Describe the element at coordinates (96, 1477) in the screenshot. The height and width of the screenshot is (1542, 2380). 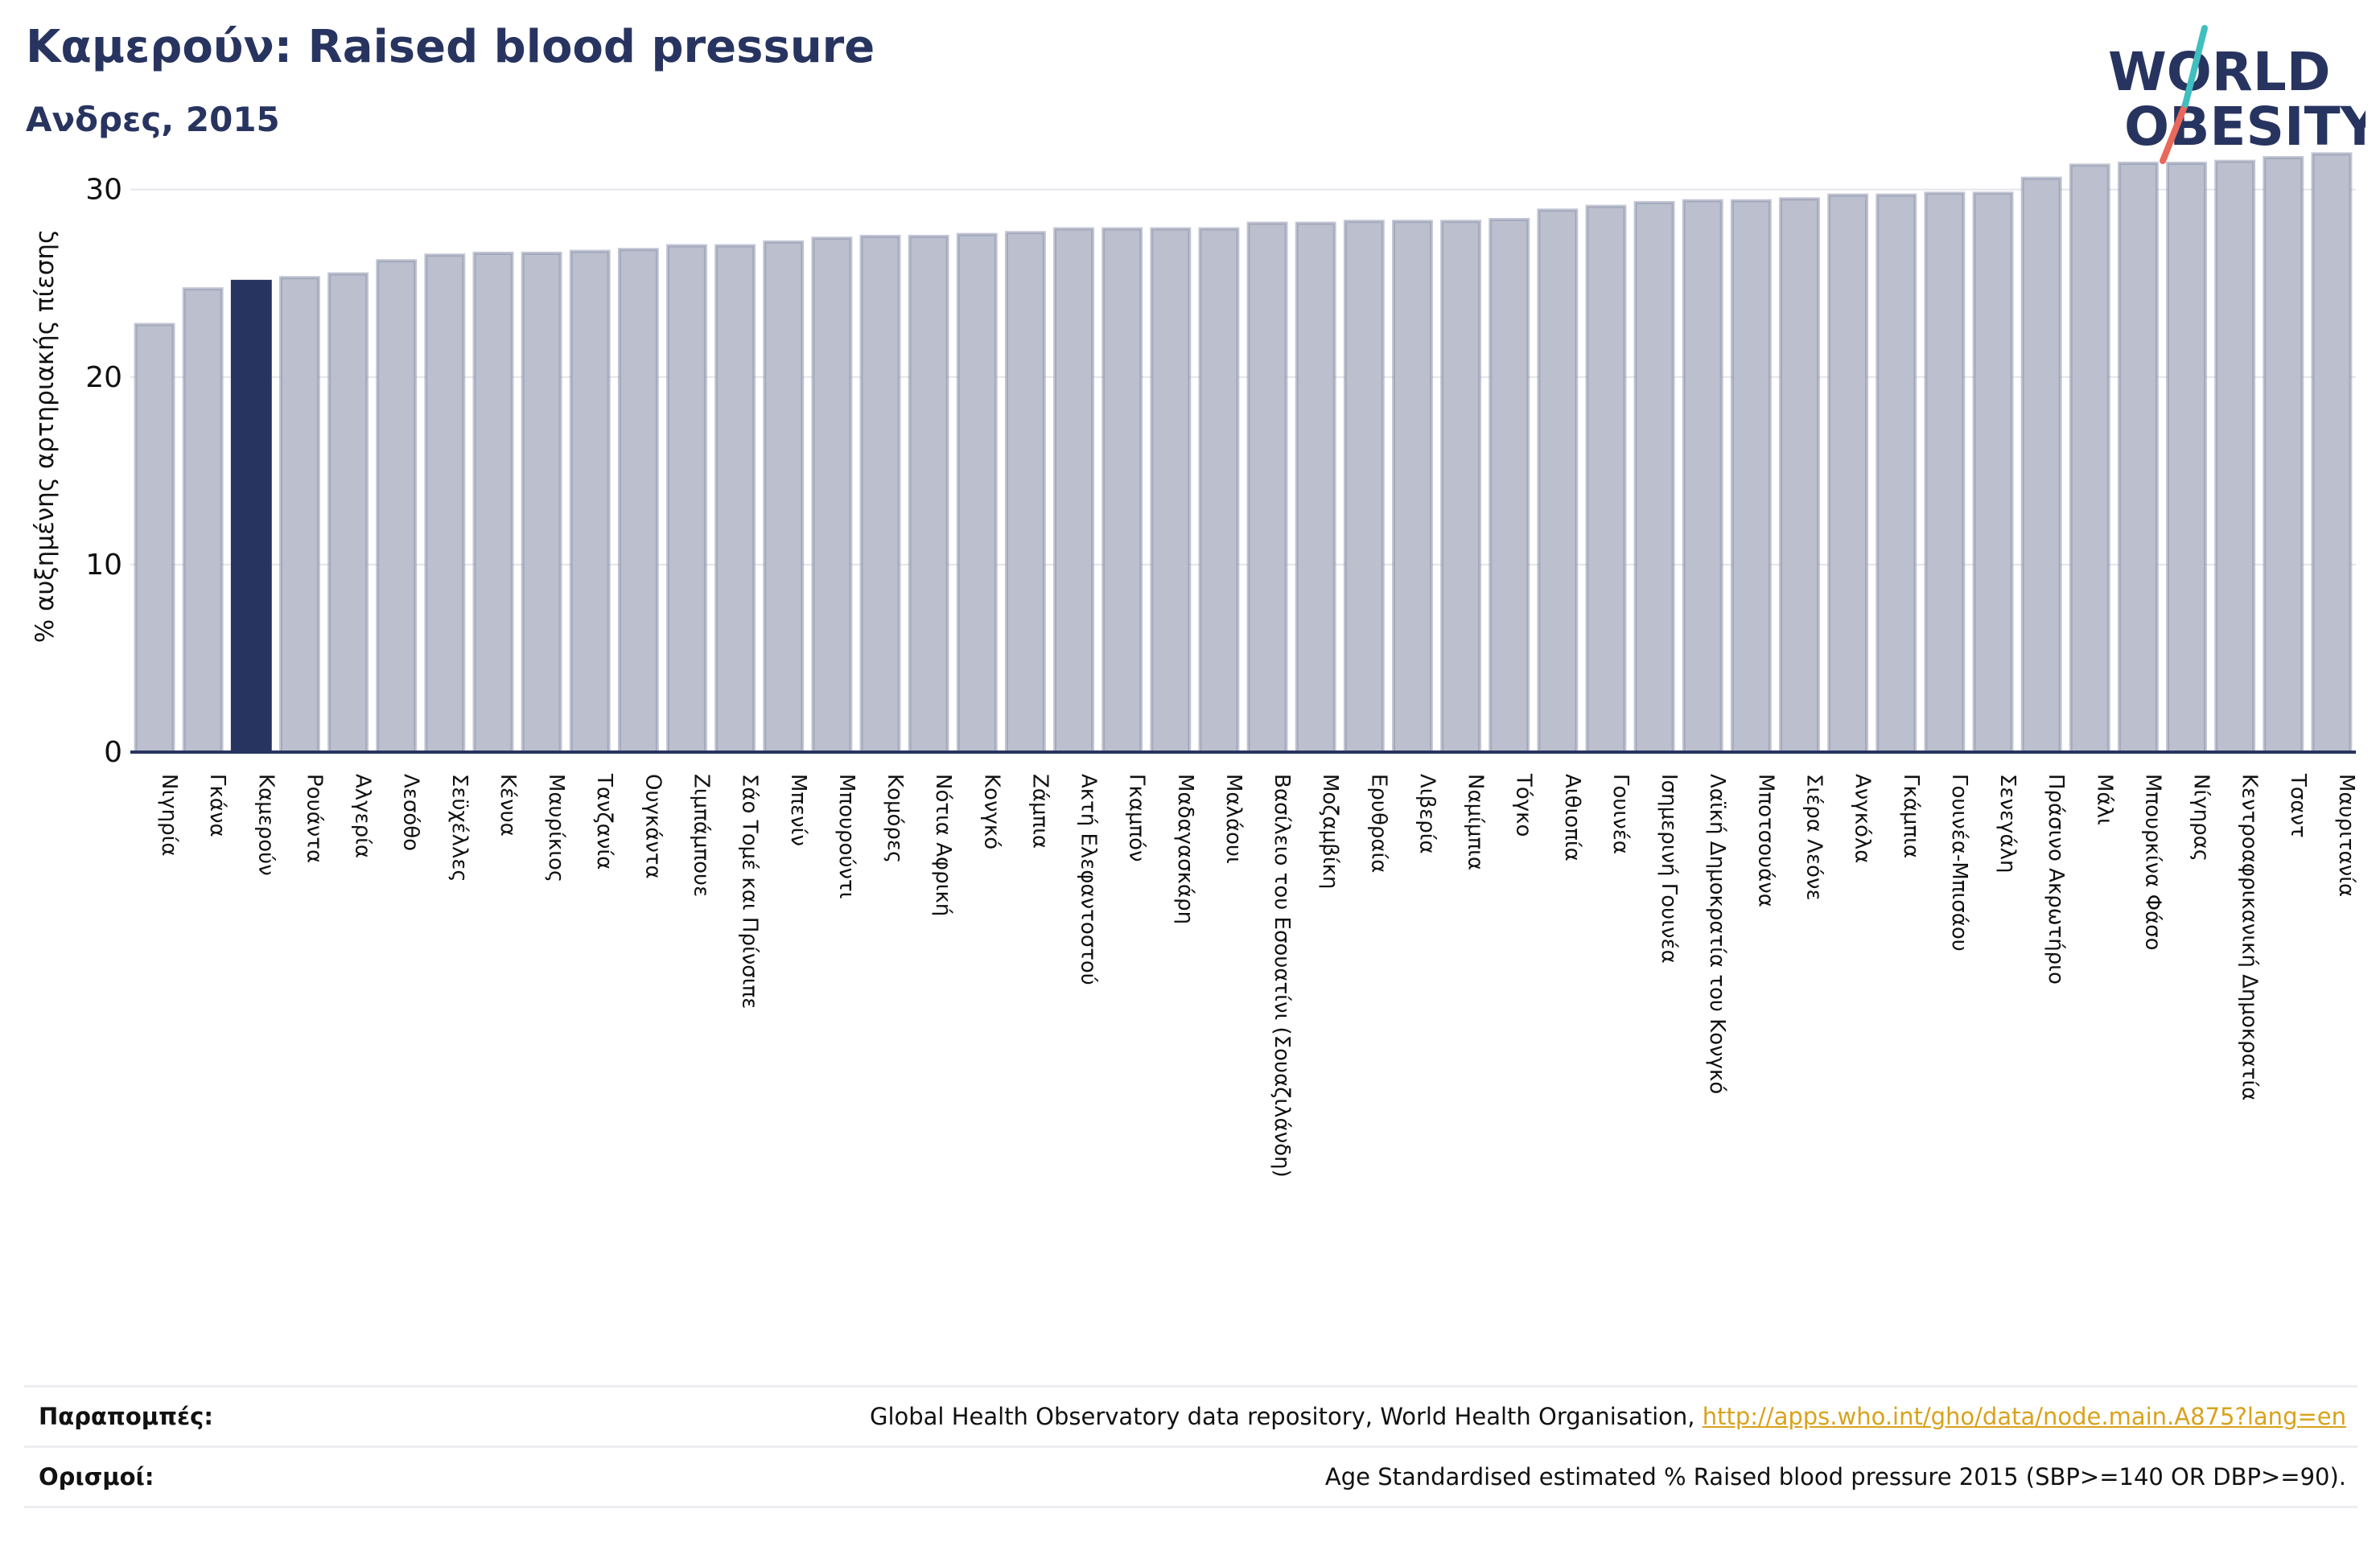
I see `definitions-label: Ορισμοί:` at that location.